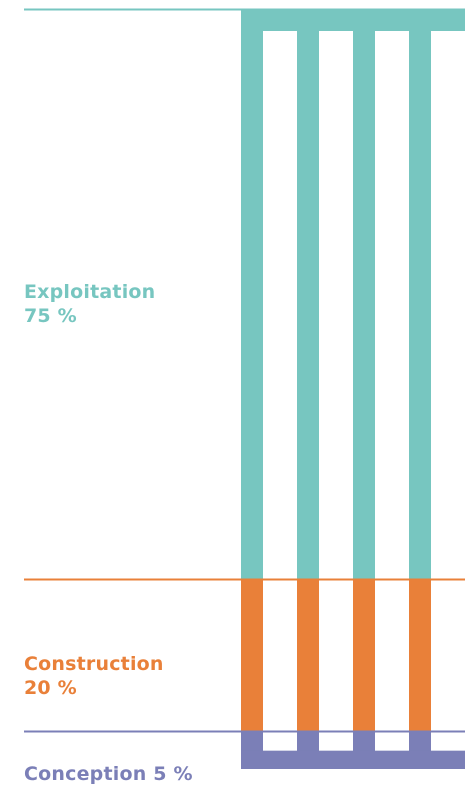 This screenshot has width=465, height=787. Describe the element at coordinates (90, 292) in the screenshot. I see `label-exploitation-name: Exploitation` at that location.